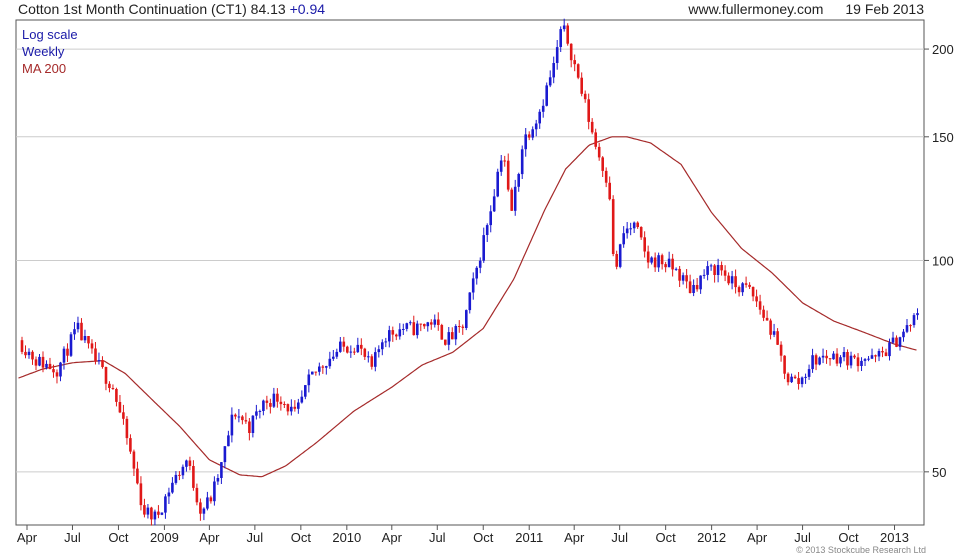 This screenshot has height=560, width=980. What do you see at coordinates (43, 51) in the screenshot?
I see `legend-period: Weekly` at bounding box center [43, 51].